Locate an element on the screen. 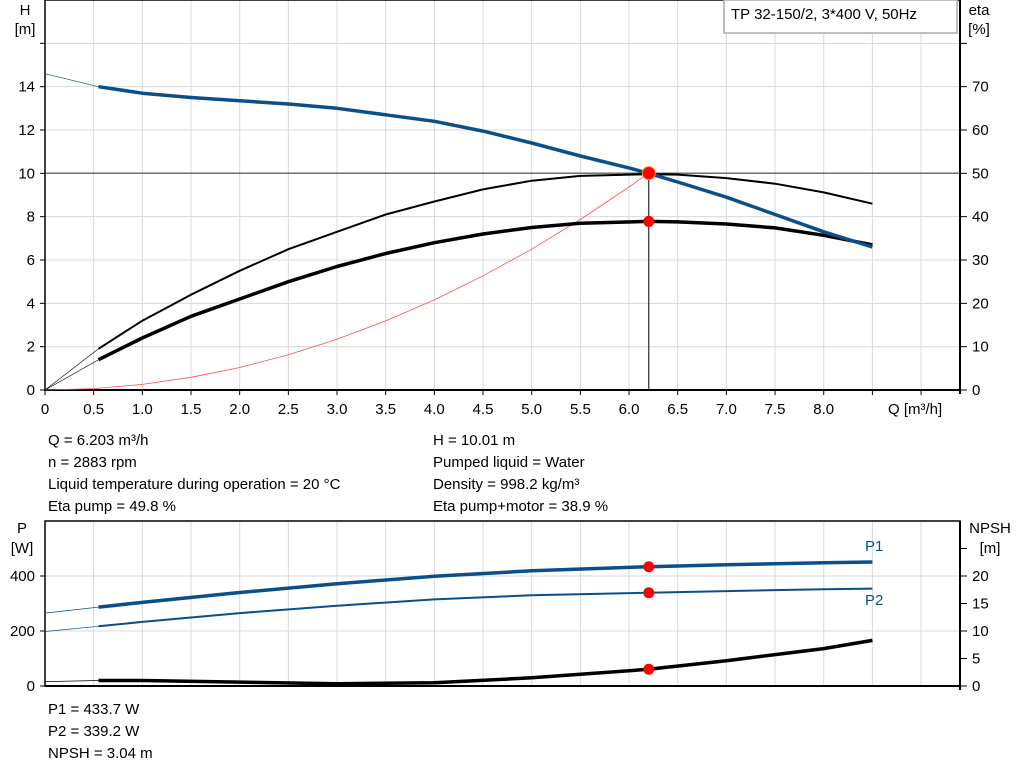 The height and width of the screenshot is (781, 1024). eta-total-curve-extension is located at coordinates (71, 375).